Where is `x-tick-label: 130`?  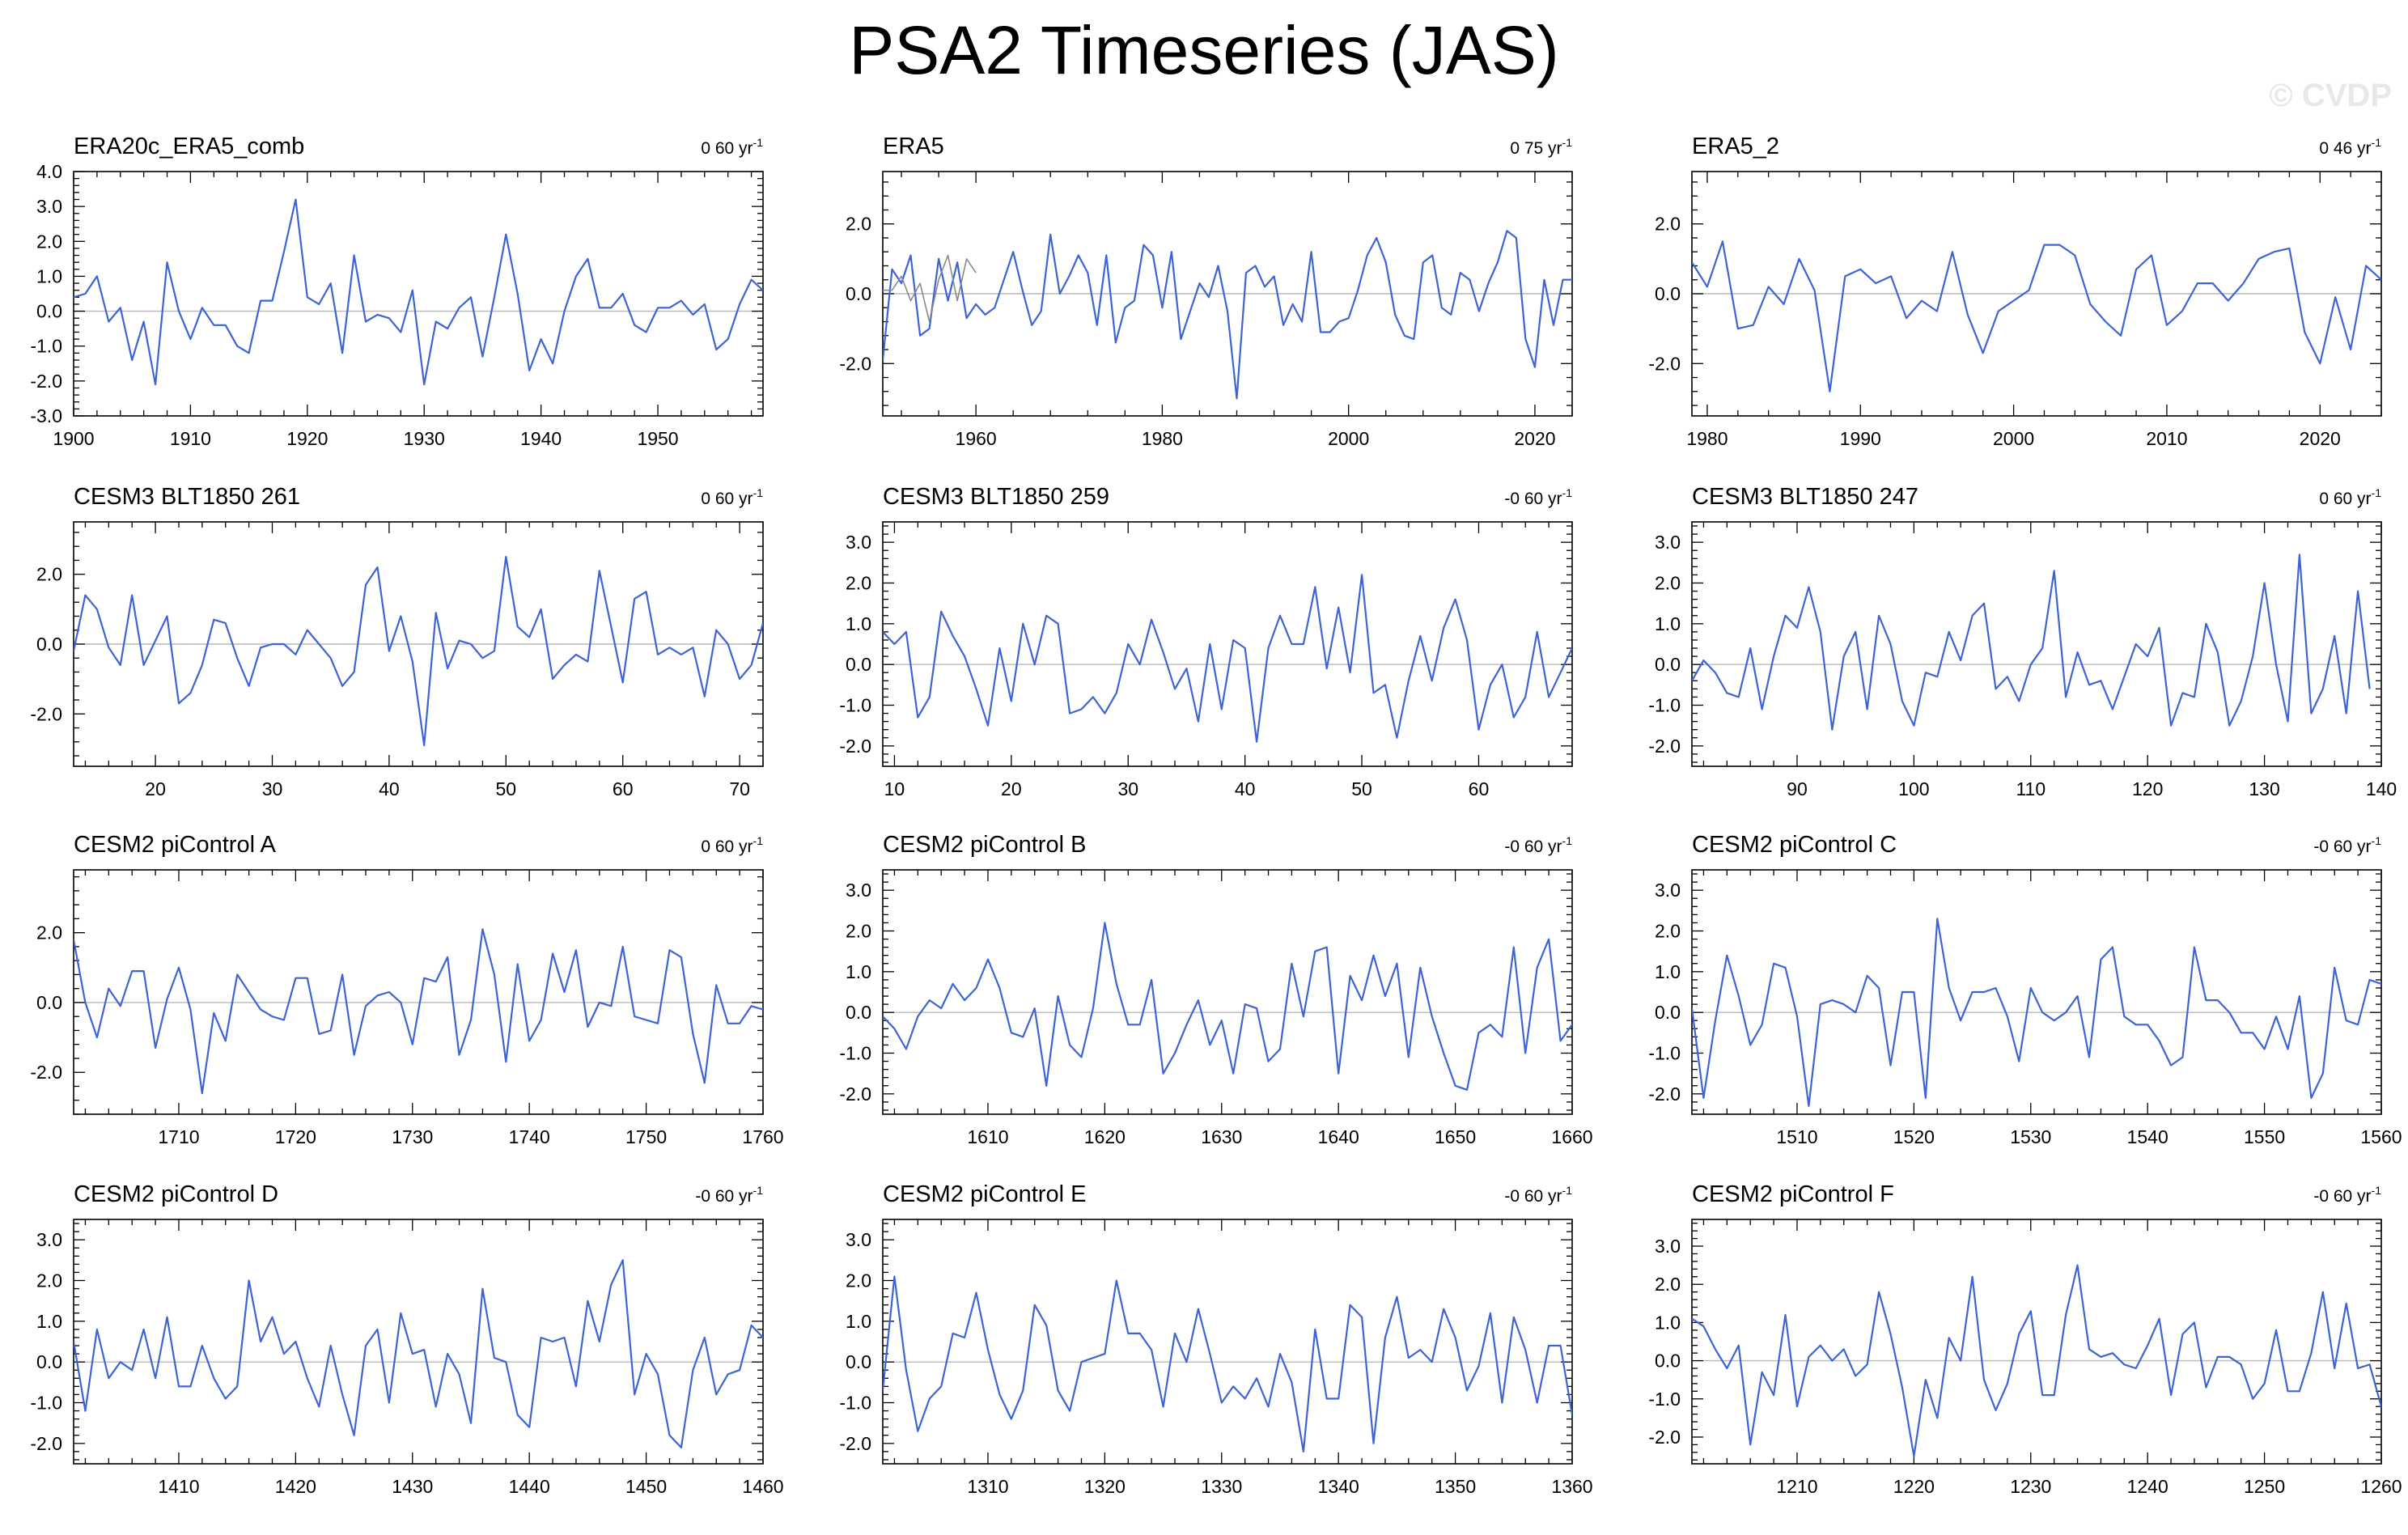 x-tick-label: 130 is located at coordinates (2264, 788).